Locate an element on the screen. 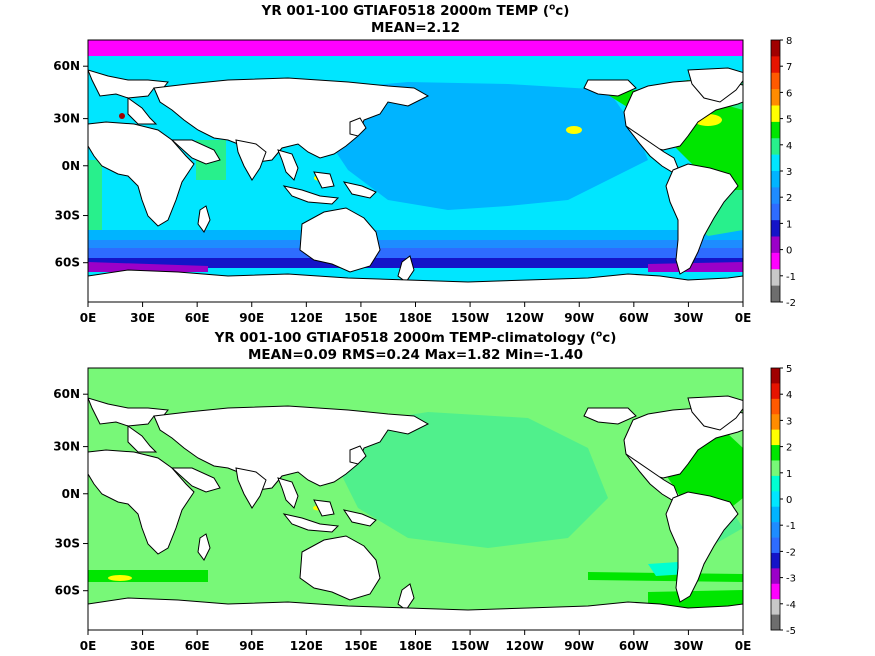 The width and height of the screenshot is (875, 656). bottom-map-subtitle: MEAN=0.09 RMS=0.24 Max=1.82 Min=-1.40 is located at coordinates (415, 355).